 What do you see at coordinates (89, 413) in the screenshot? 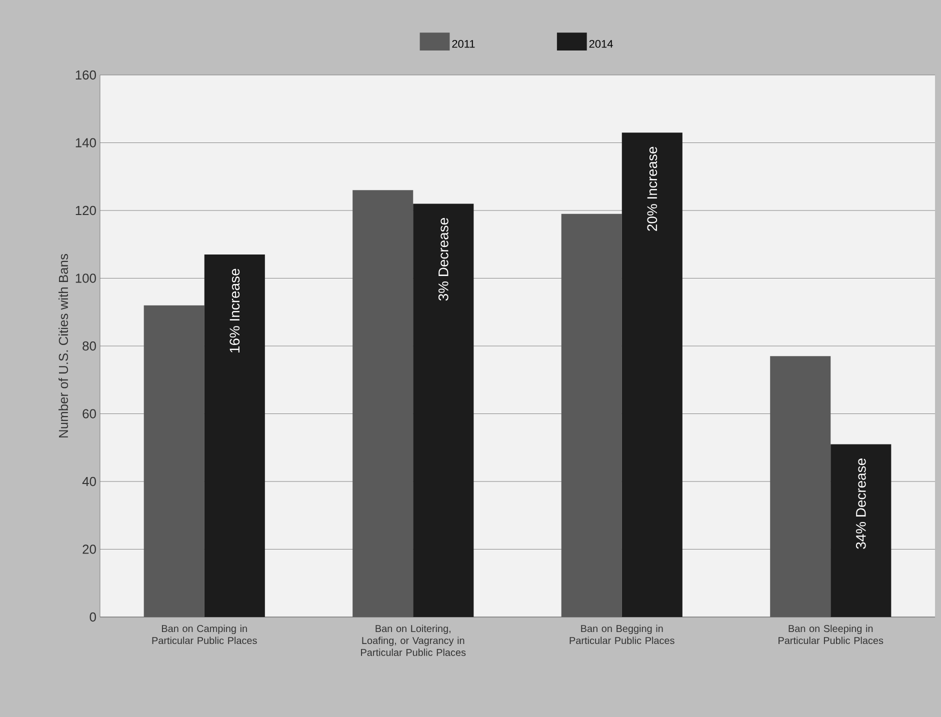
I see `y-tick-label: 60` at bounding box center [89, 413].